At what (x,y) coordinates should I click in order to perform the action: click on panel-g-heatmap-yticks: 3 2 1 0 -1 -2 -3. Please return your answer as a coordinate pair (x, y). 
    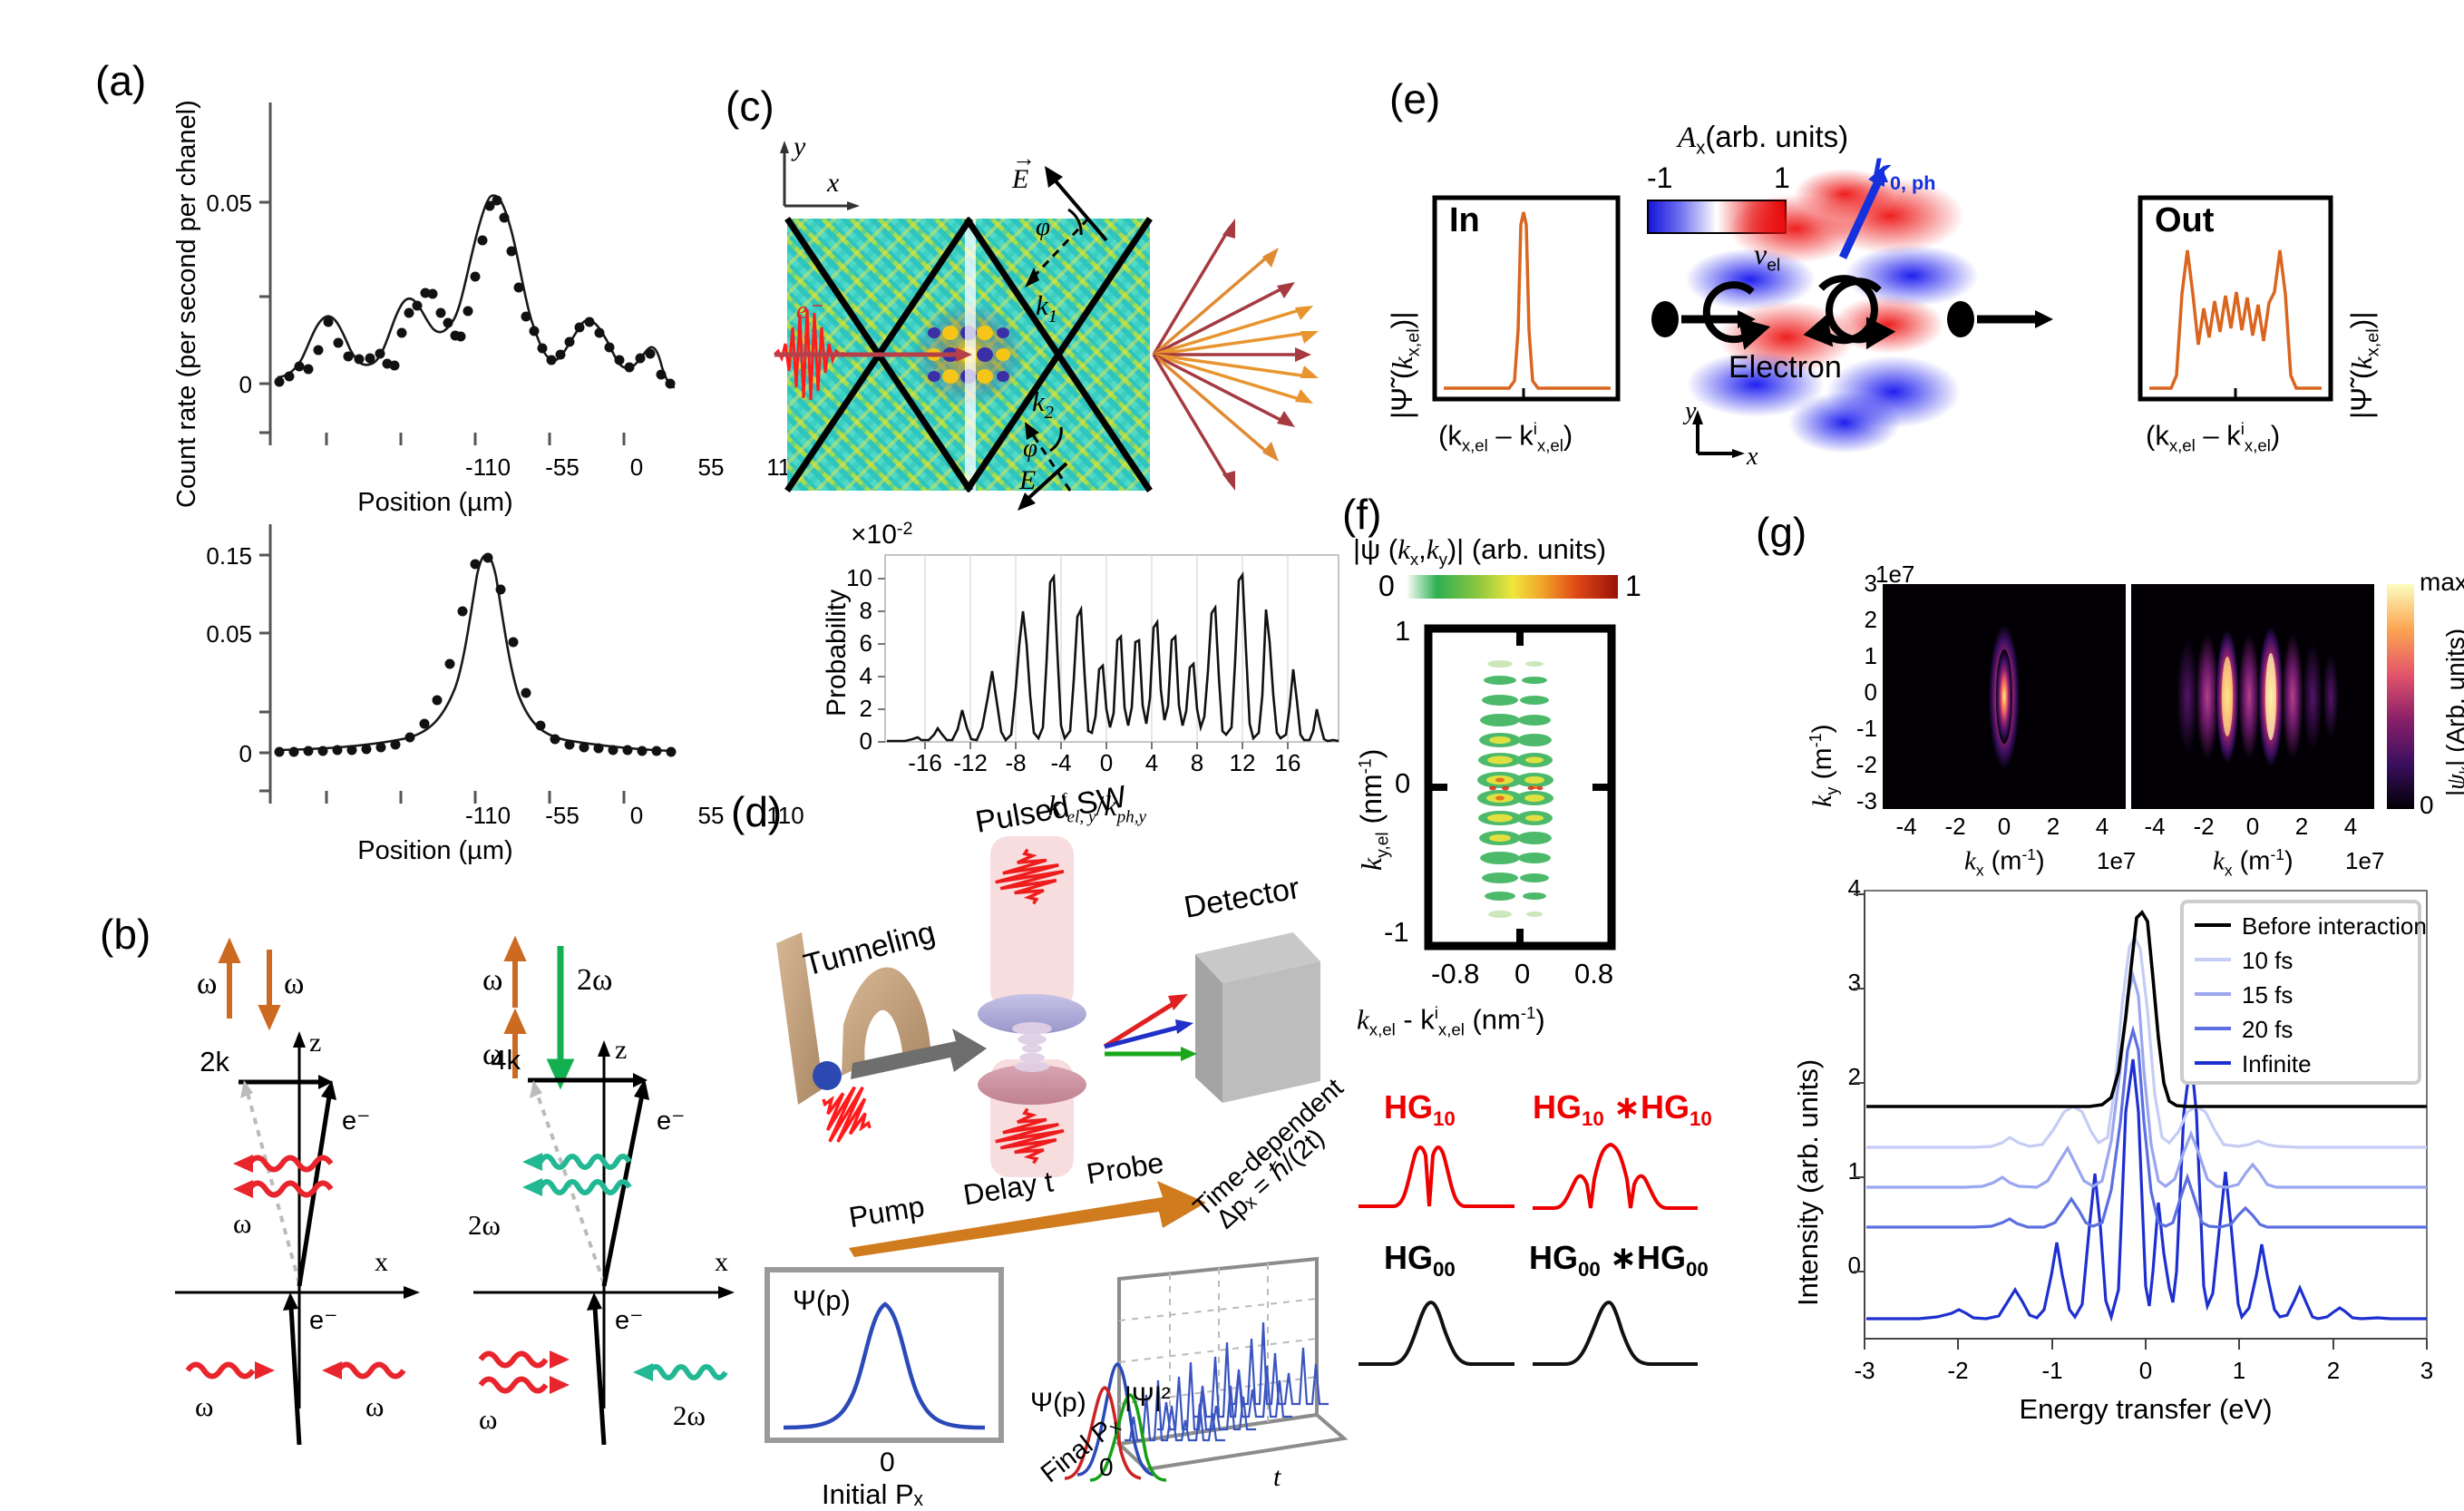
    Looking at the image, I should click on (1866, 692).